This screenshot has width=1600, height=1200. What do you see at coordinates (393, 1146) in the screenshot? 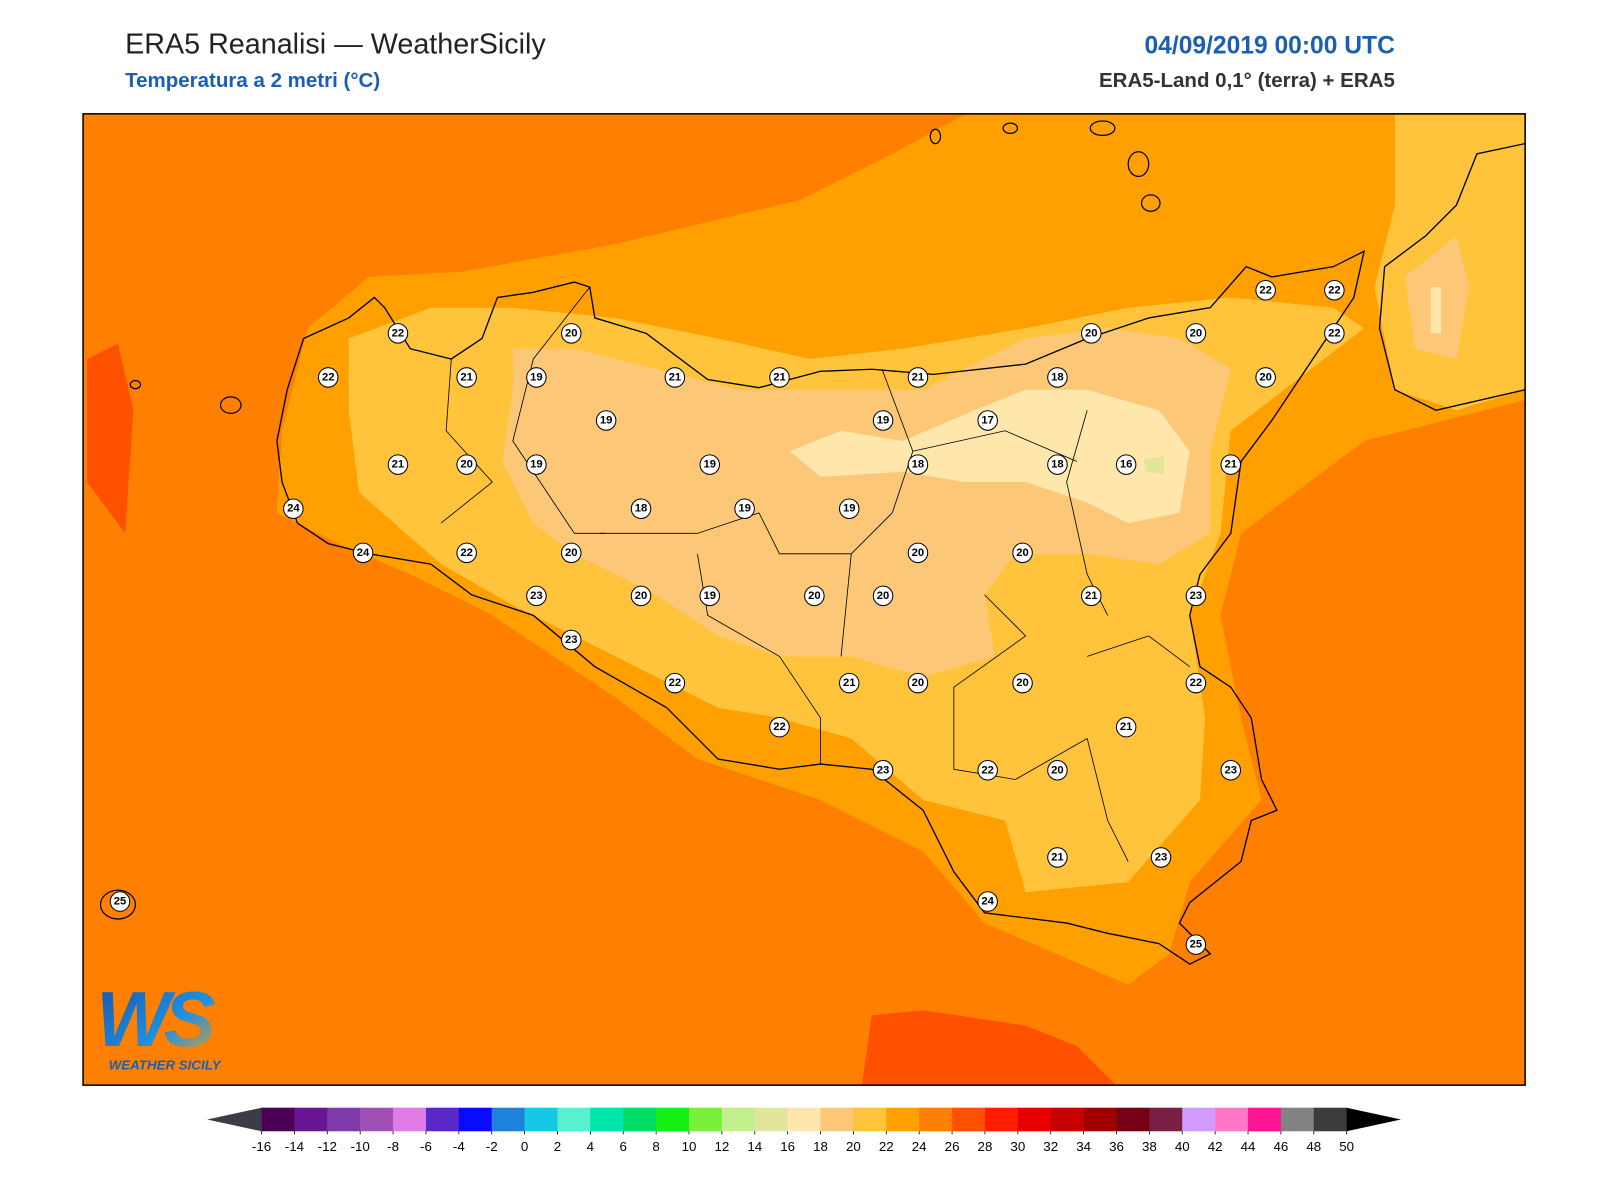
I see `colorbar-tick-label: -8` at bounding box center [393, 1146].